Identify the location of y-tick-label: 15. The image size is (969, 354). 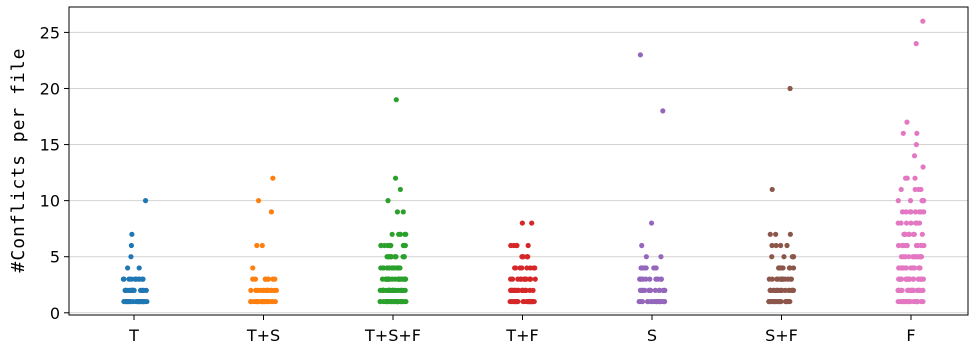
(50, 145).